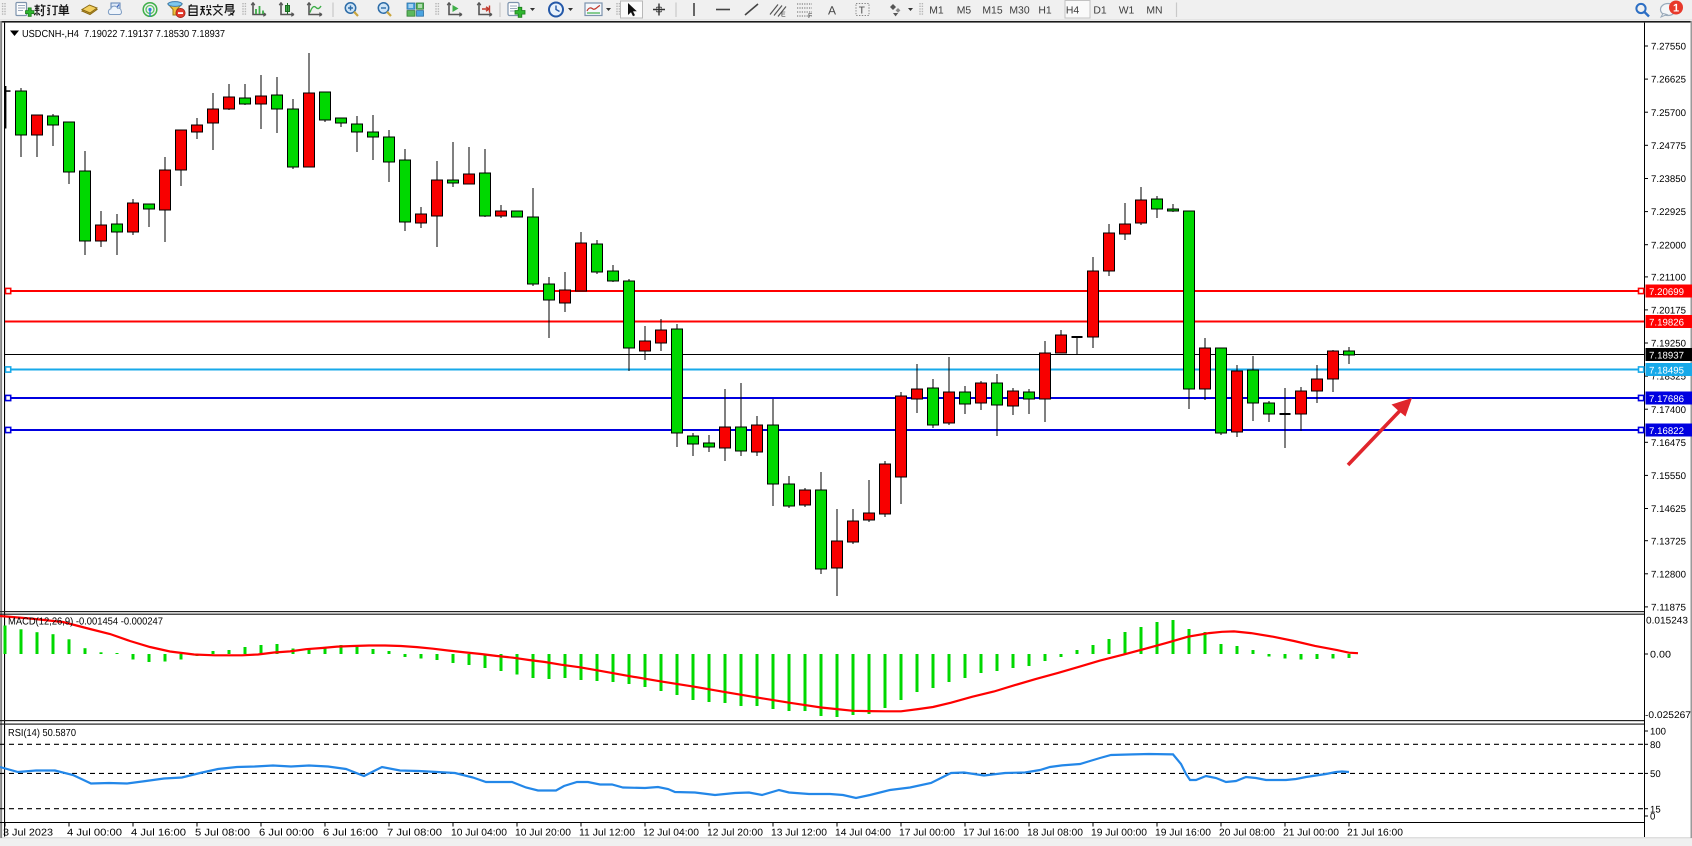  Describe the element at coordinates (351, 833) in the screenshot. I see `svg-text: 6 Jul 16:00` at that location.